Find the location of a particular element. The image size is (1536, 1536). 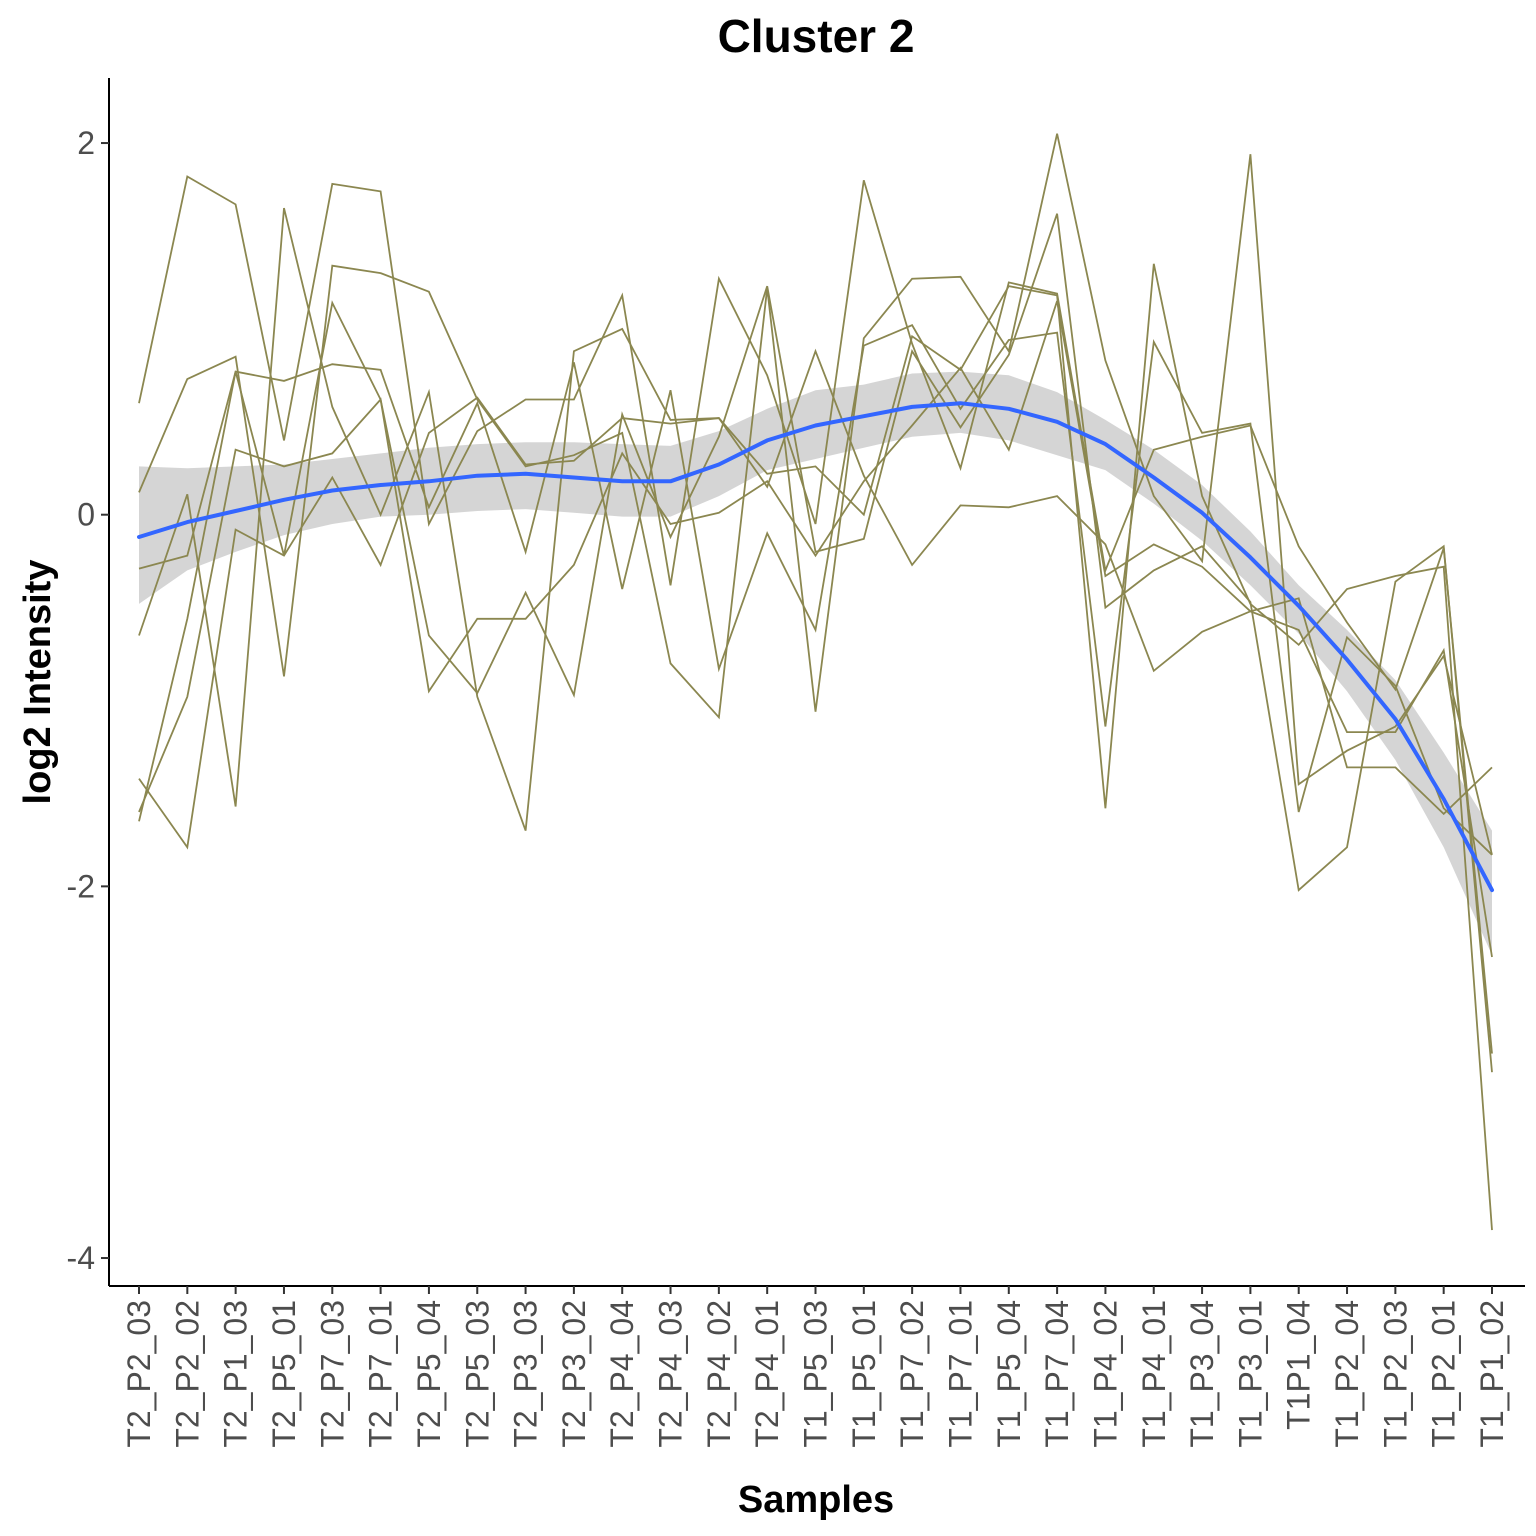

x-tick-label: T1_P5_03 is located at coordinates (816, 1374).